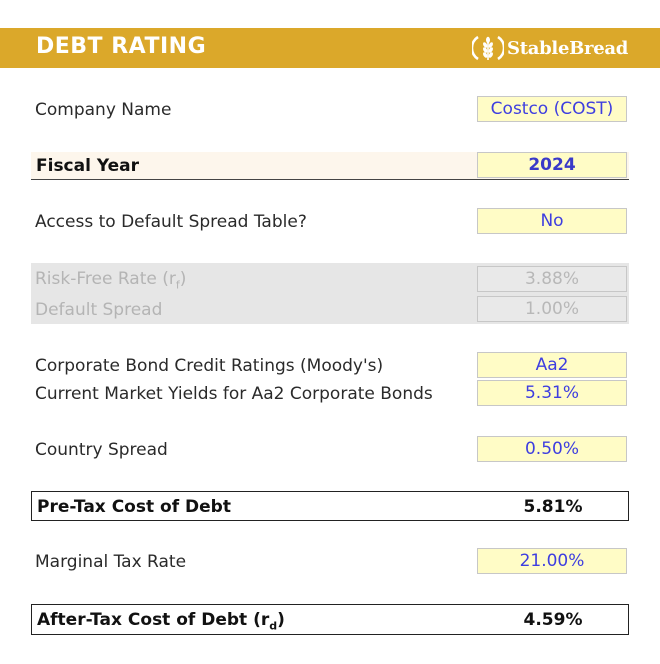 This screenshot has width=660, height=664. I want to click on fiscal-year-field: 2024, so click(552, 165).